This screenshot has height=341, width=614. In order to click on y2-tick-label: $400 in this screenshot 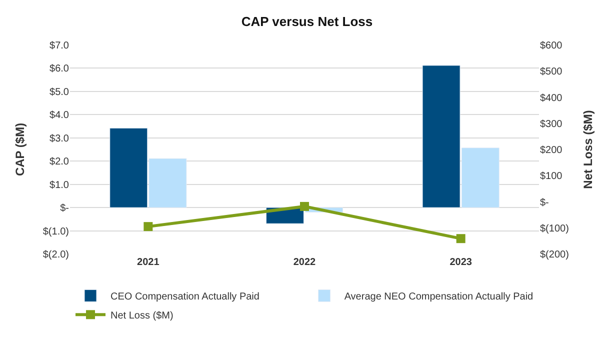, I will do `click(551, 98)`.